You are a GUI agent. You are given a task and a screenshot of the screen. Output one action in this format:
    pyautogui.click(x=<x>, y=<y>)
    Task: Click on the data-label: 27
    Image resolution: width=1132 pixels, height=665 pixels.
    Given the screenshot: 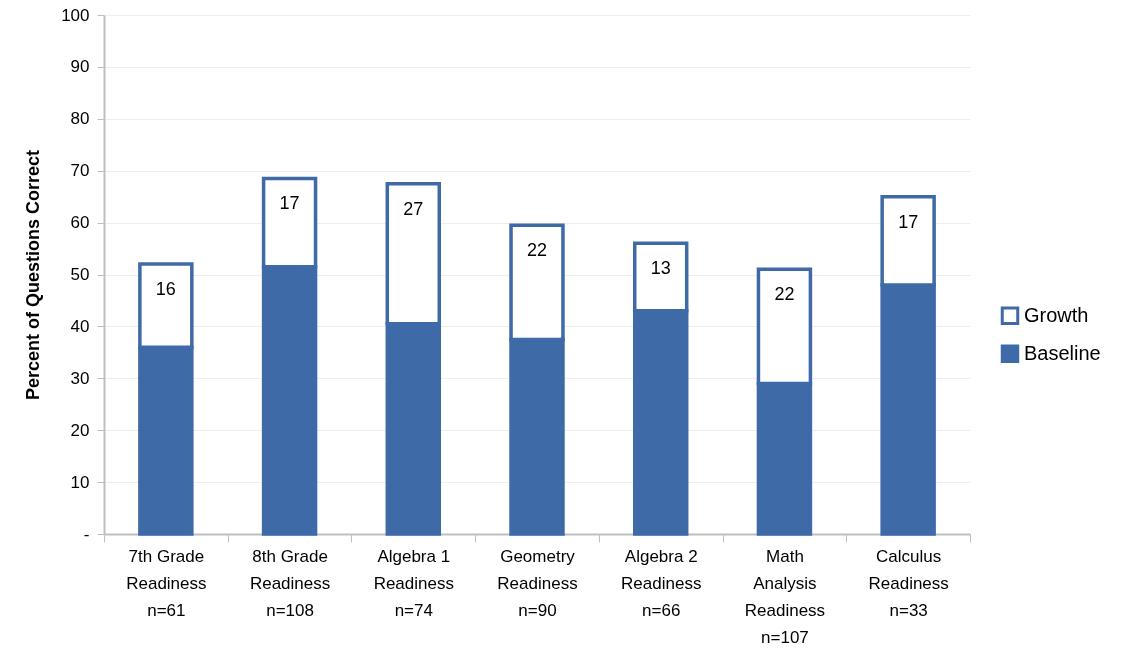 What is the action you would take?
    pyautogui.click(x=413, y=208)
    